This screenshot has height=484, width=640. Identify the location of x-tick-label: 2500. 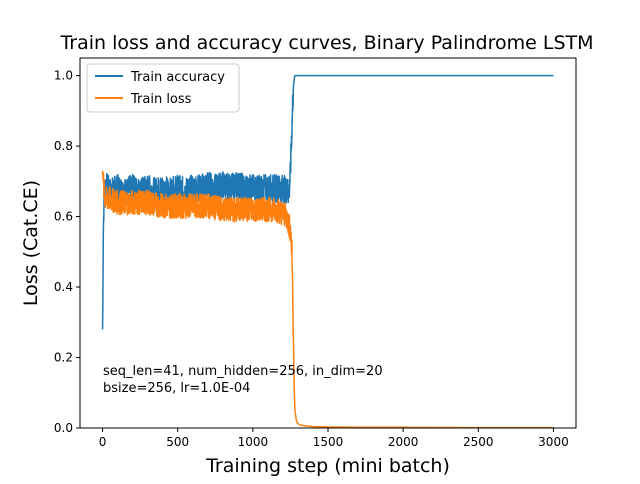
(478, 442).